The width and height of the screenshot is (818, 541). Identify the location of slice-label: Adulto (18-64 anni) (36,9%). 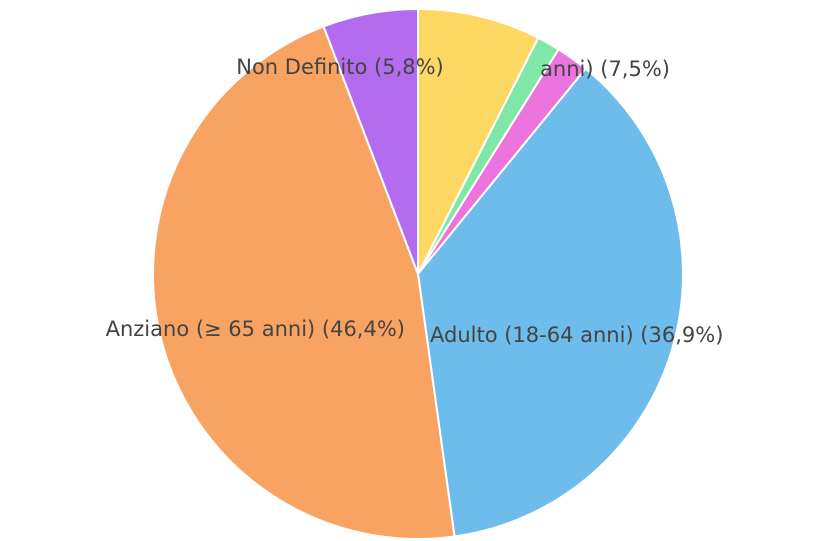
(576, 335).